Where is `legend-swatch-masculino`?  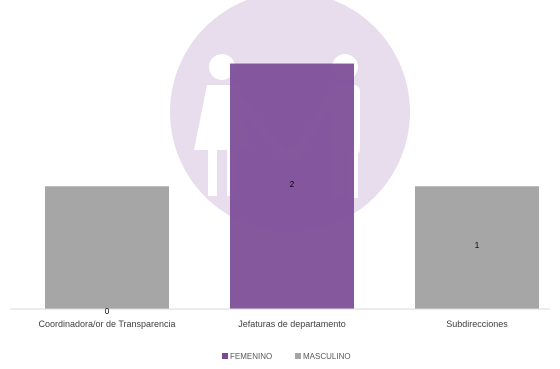
legend-swatch-masculino is located at coordinates (298, 356).